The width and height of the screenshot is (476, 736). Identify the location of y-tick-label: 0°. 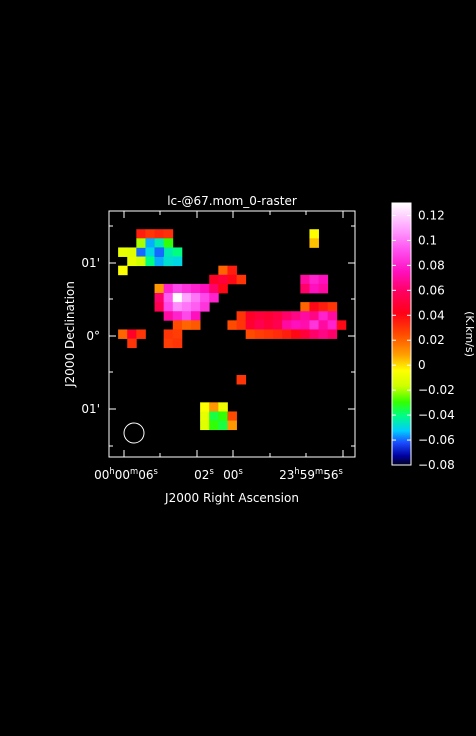
(93, 336).